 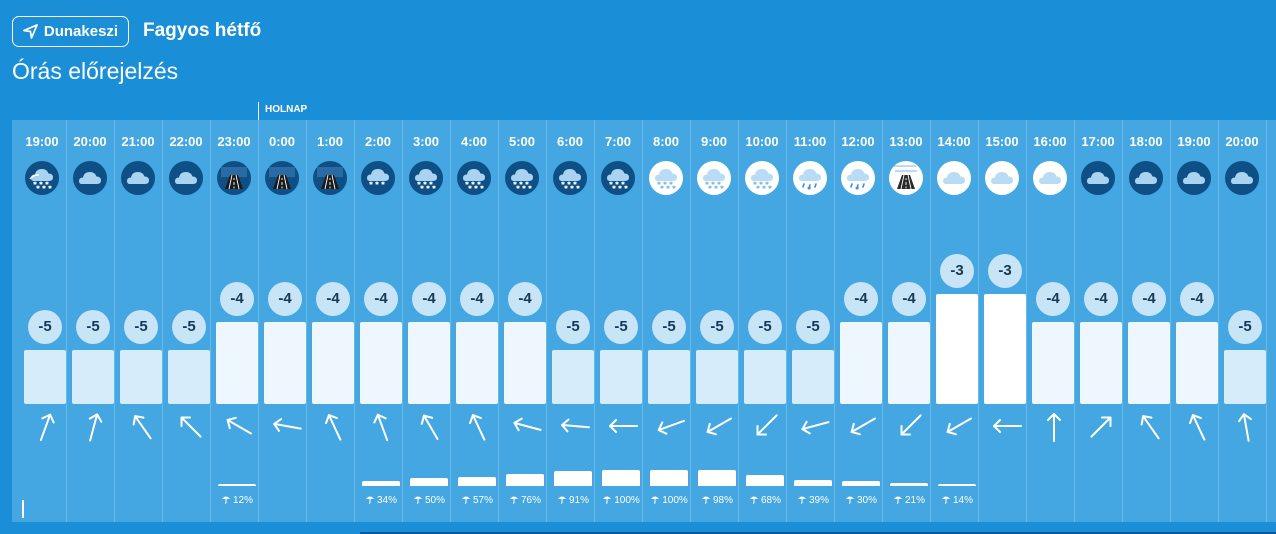 I want to click on hour-column: 16:00 -4, so click(x=1050, y=321).